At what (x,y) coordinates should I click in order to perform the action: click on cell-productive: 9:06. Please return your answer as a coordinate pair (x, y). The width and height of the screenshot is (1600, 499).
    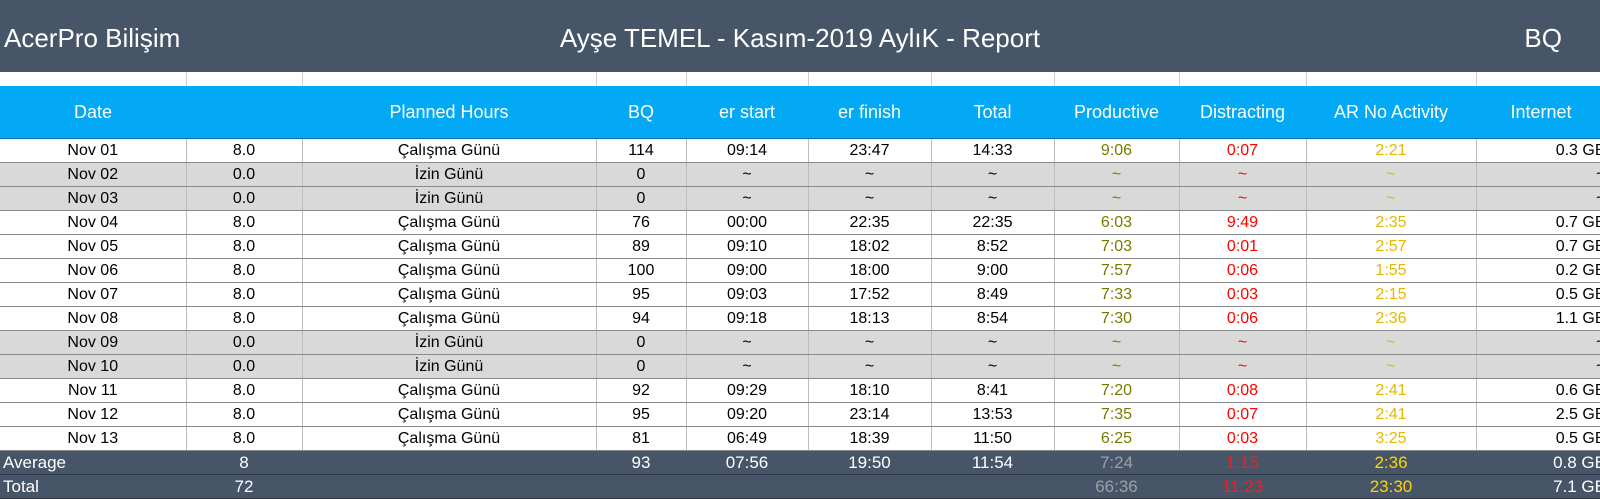
    Looking at the image, I should click on (1117, 150).